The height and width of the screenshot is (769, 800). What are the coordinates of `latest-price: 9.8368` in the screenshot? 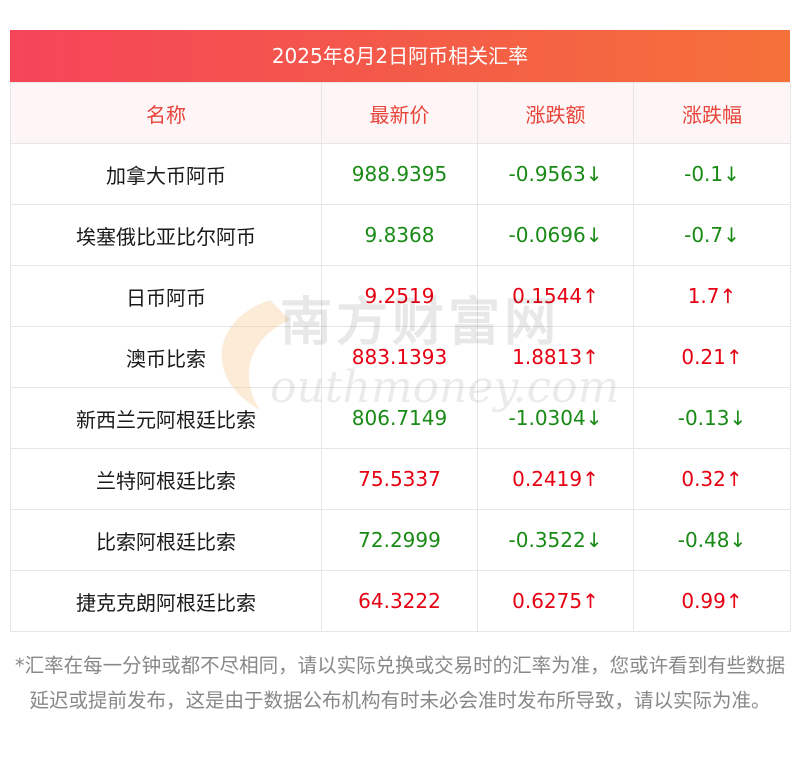 It's located at (399, 235).